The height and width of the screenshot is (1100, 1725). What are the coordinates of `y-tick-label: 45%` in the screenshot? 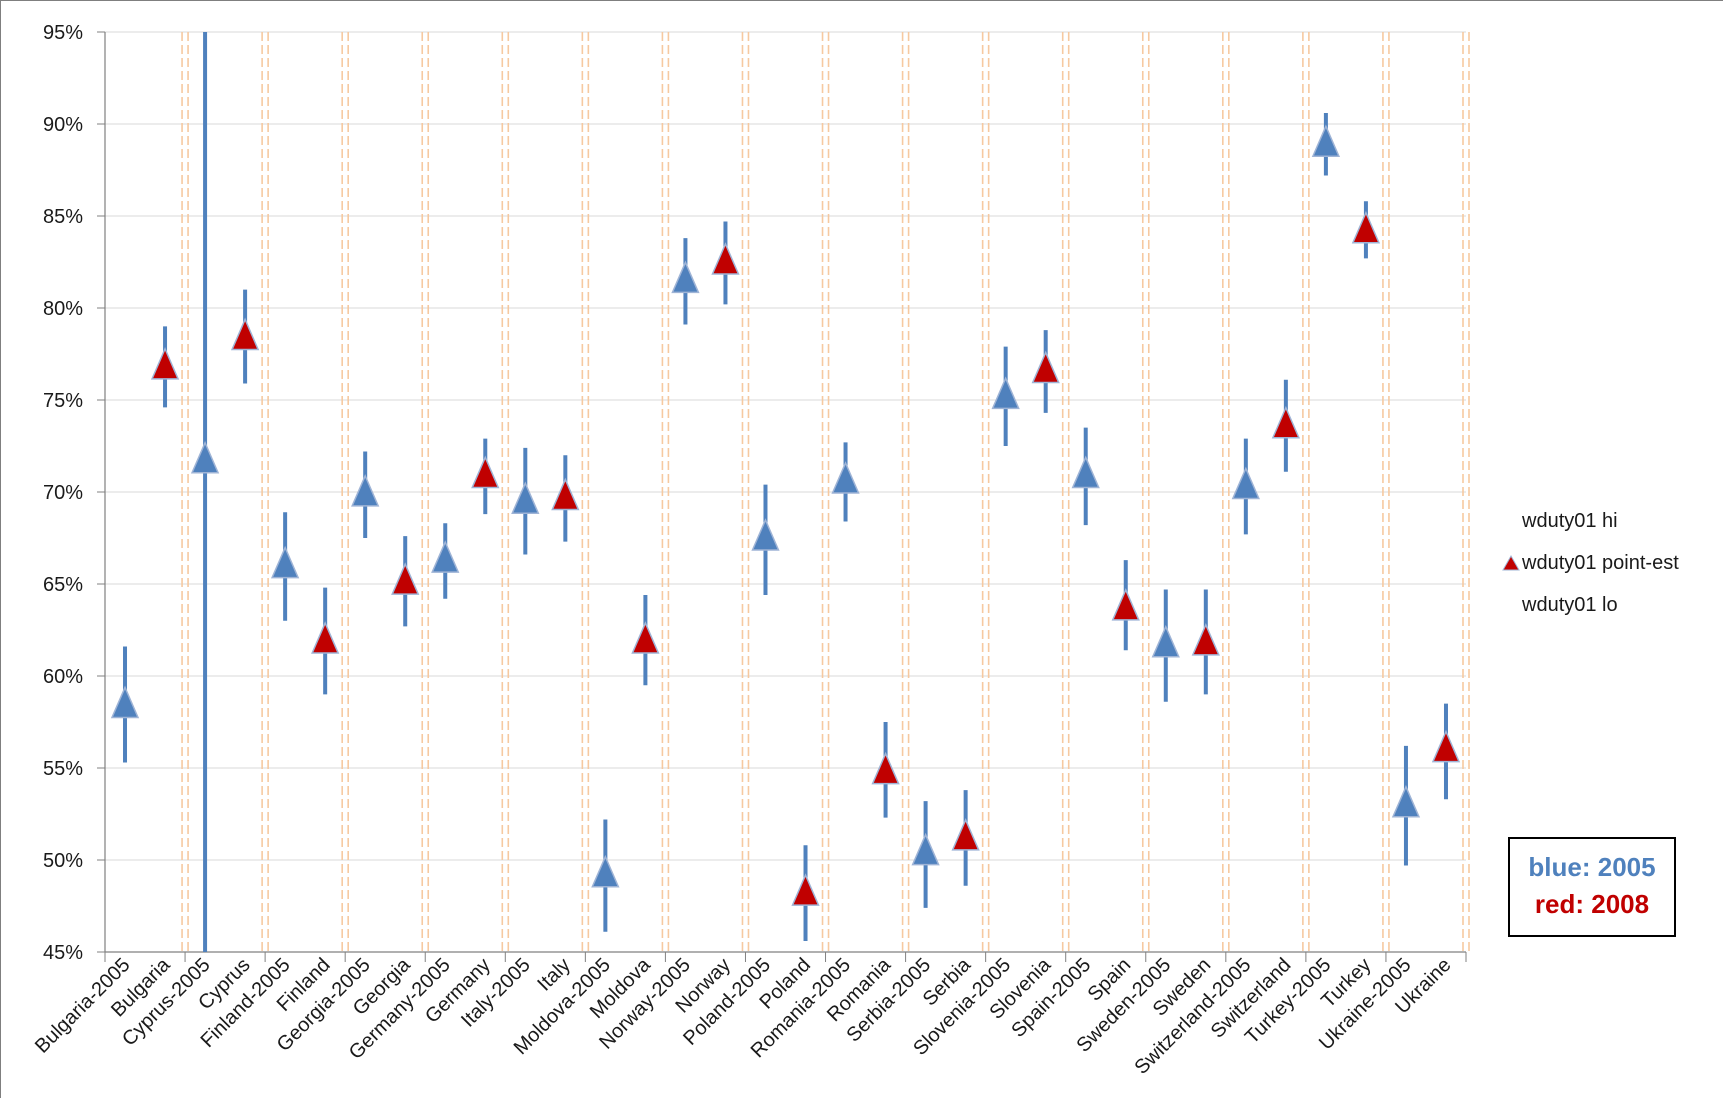 It's located at (63, 953).